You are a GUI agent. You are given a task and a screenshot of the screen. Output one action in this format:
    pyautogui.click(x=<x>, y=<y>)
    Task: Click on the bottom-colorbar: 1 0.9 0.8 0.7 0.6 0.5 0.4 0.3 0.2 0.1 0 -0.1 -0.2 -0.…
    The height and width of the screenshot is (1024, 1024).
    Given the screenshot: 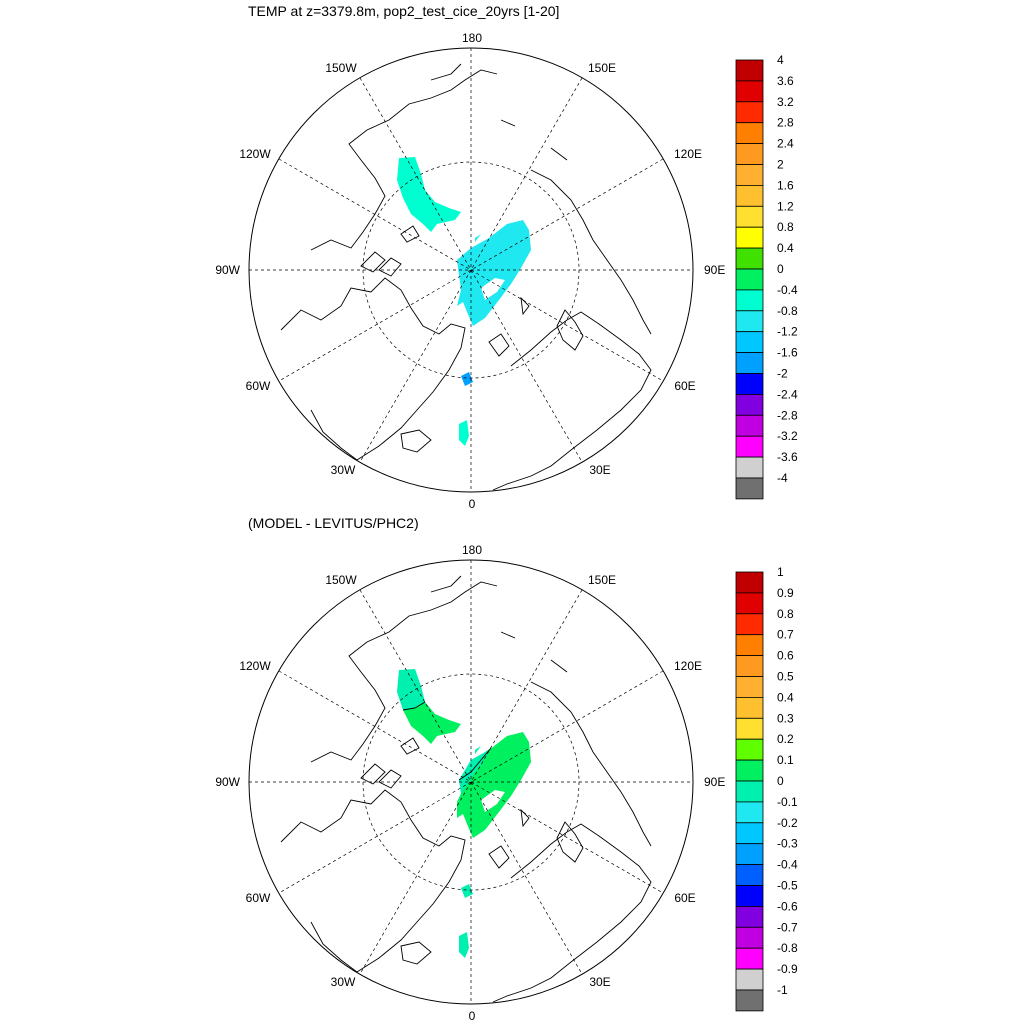 What is the action you would take?
    pyautogui.click(x=766, y=788)
    